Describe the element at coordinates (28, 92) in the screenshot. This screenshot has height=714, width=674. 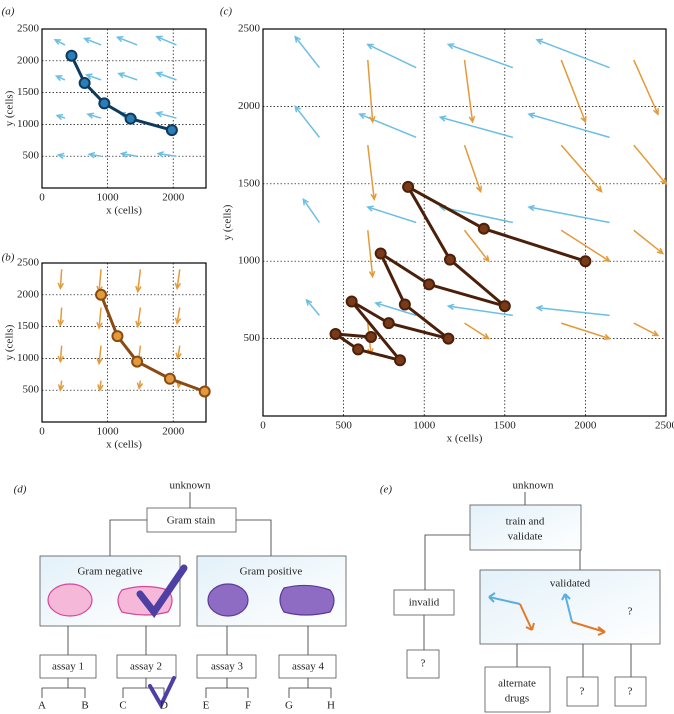
I see `y-tick-label: 1500` at that location.